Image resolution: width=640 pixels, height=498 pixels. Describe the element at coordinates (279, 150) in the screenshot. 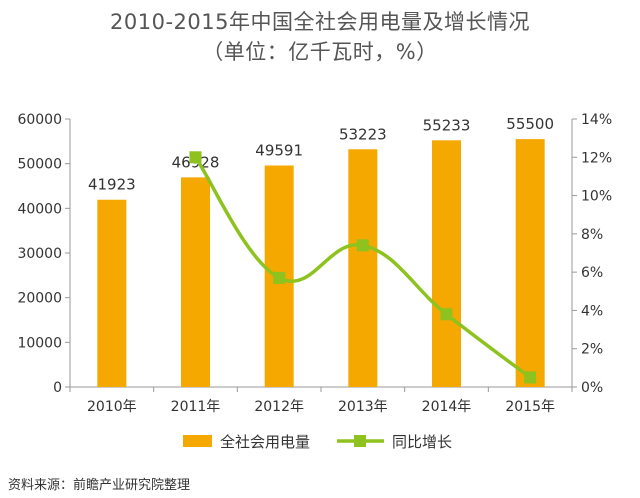

I see `bar-data-label: 49591` at that location.